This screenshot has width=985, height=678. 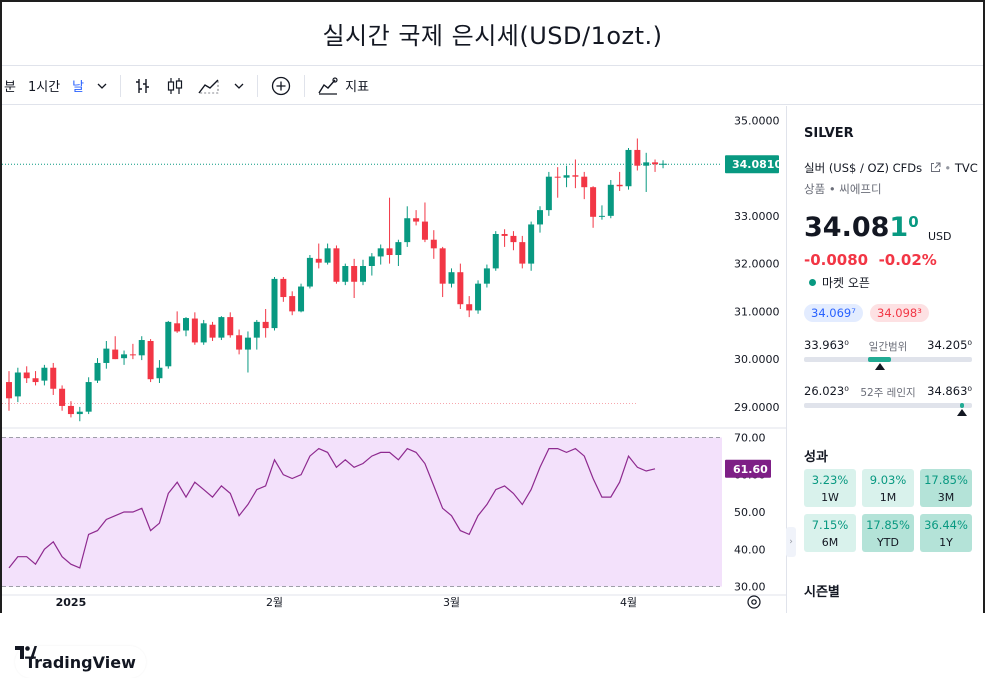 I want to click on performance-title: 성과, so click(x=816, y=457).